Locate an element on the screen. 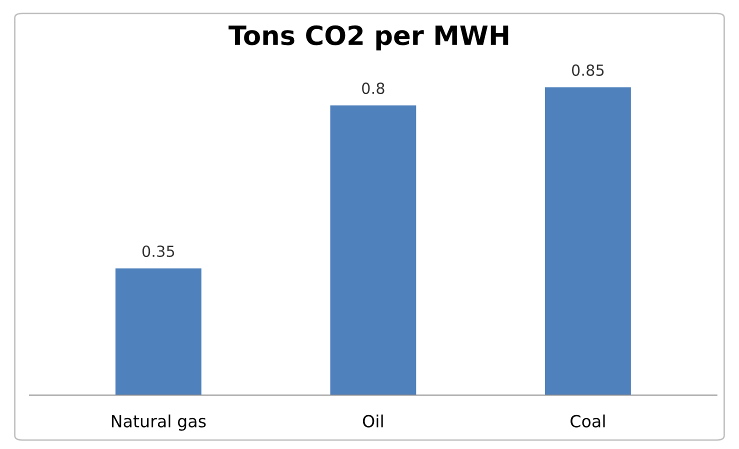 Image resolution: width=739 pixels, height=449 pixels. x-tick-label: Coal is located at coordinates (587, 421).